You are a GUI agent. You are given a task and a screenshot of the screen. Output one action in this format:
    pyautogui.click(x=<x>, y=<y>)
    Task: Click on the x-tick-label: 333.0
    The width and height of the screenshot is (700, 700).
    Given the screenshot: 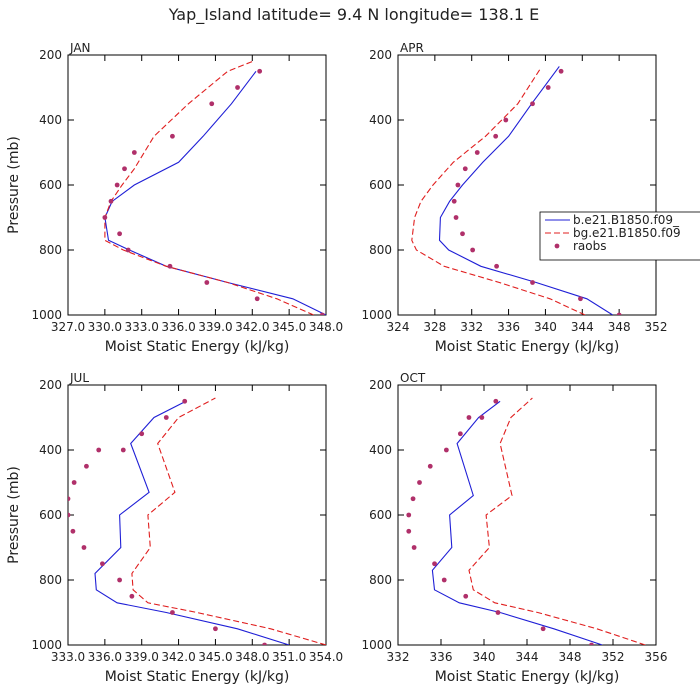 What is the action you would take?
    pyautogui.click(x=68, y=657)
    